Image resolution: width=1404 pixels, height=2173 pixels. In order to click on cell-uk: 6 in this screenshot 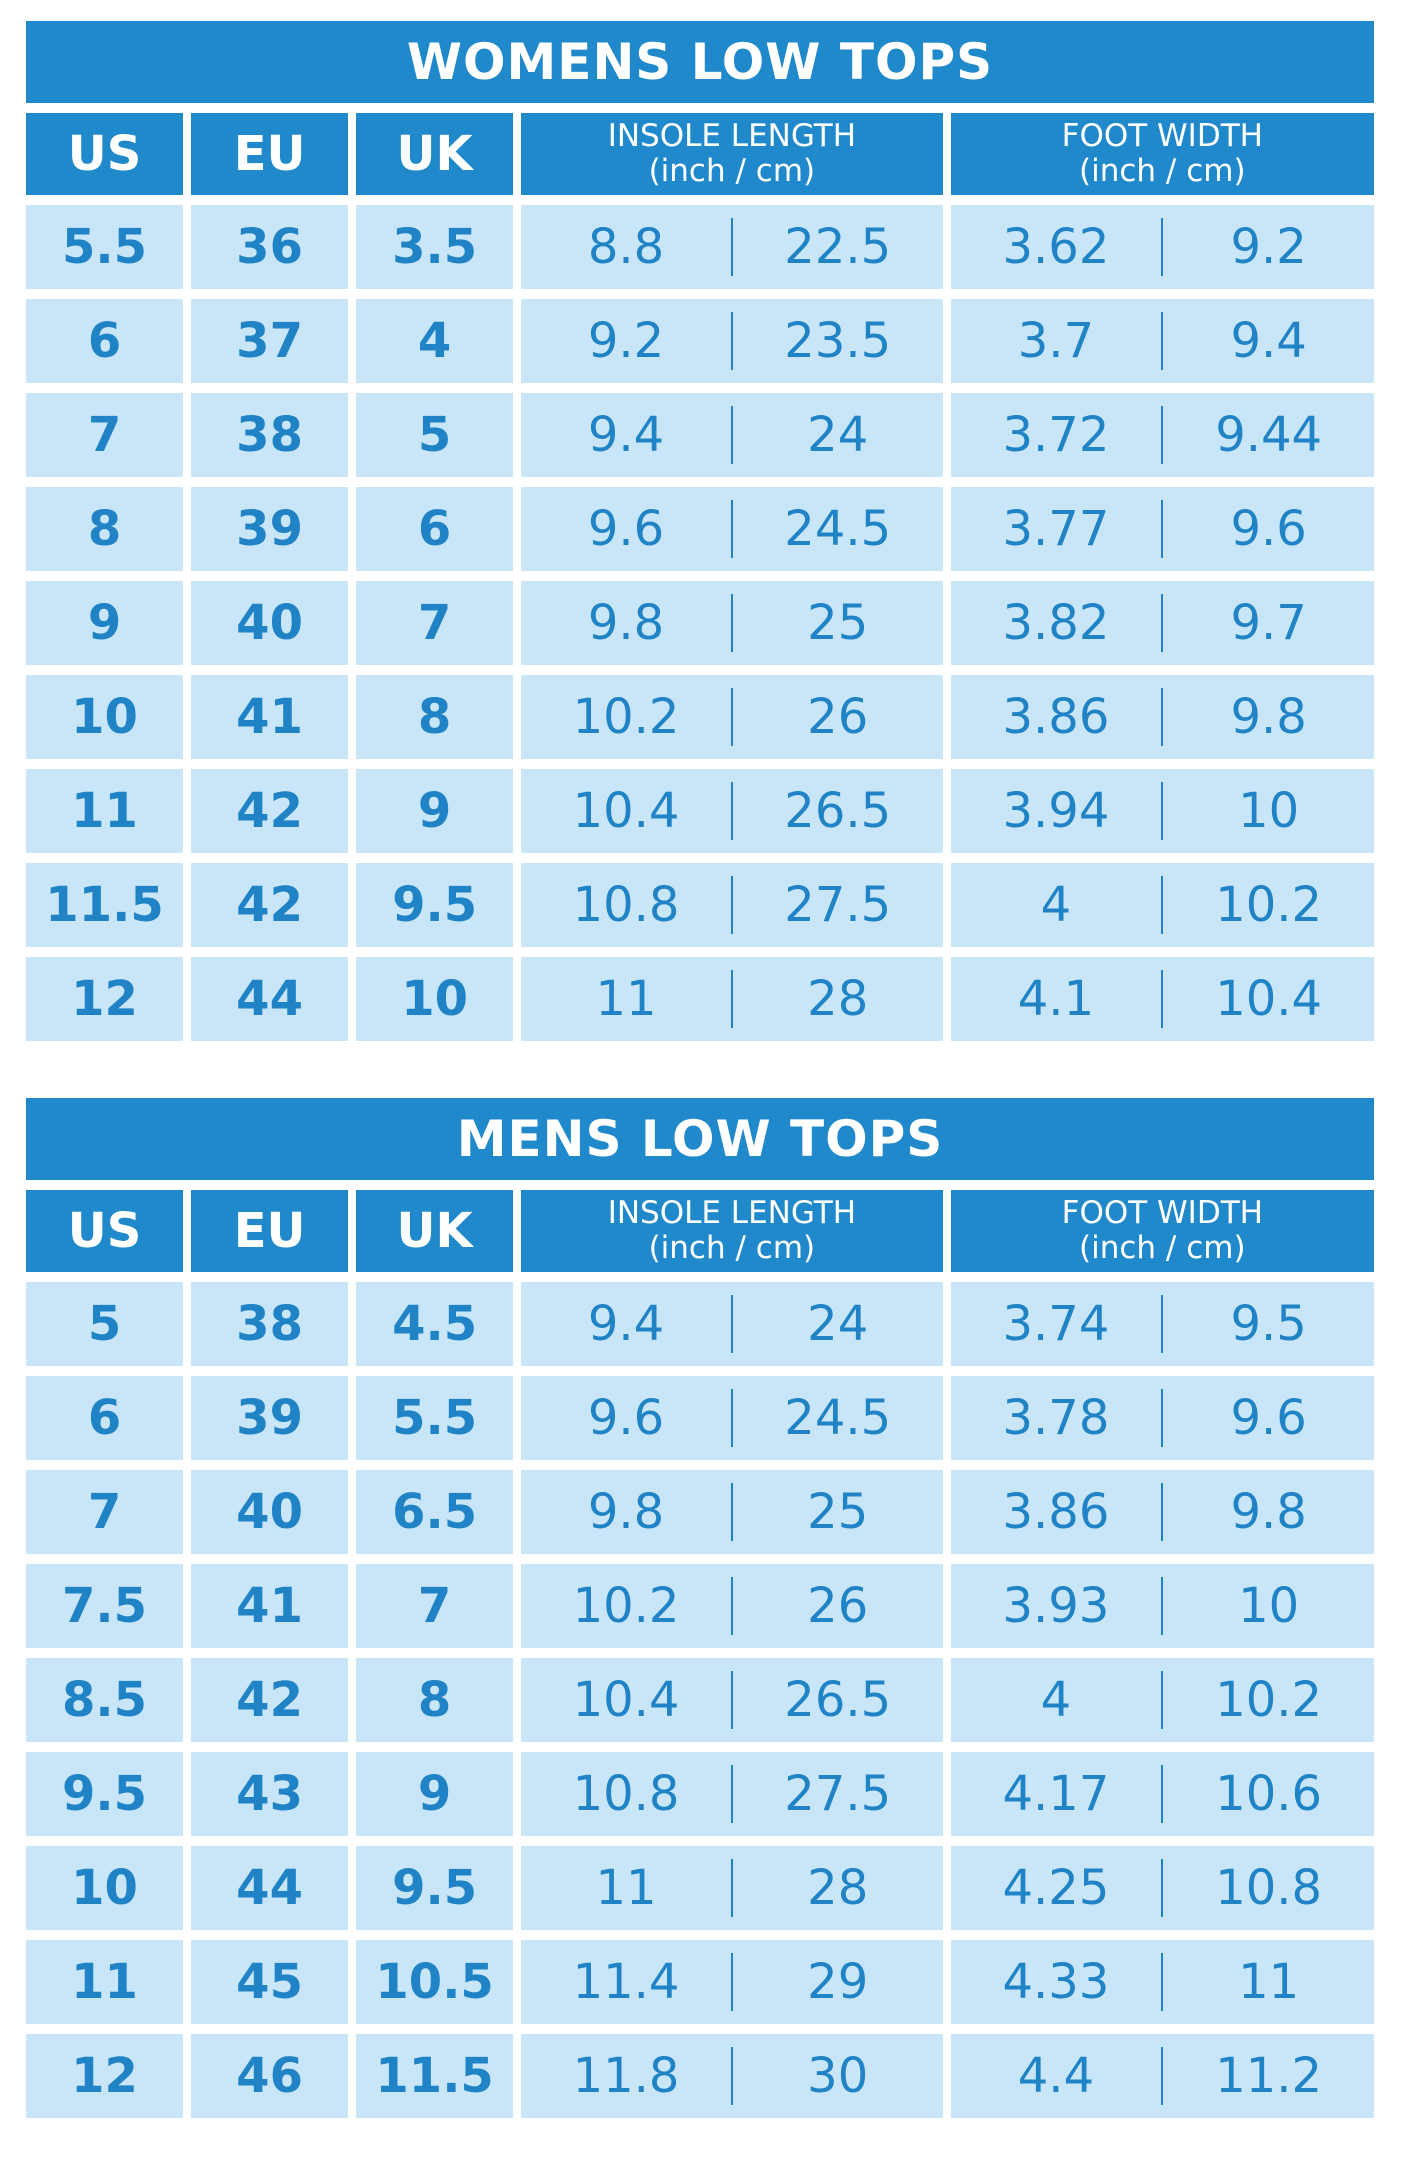, I will do `click(435, 529)`.